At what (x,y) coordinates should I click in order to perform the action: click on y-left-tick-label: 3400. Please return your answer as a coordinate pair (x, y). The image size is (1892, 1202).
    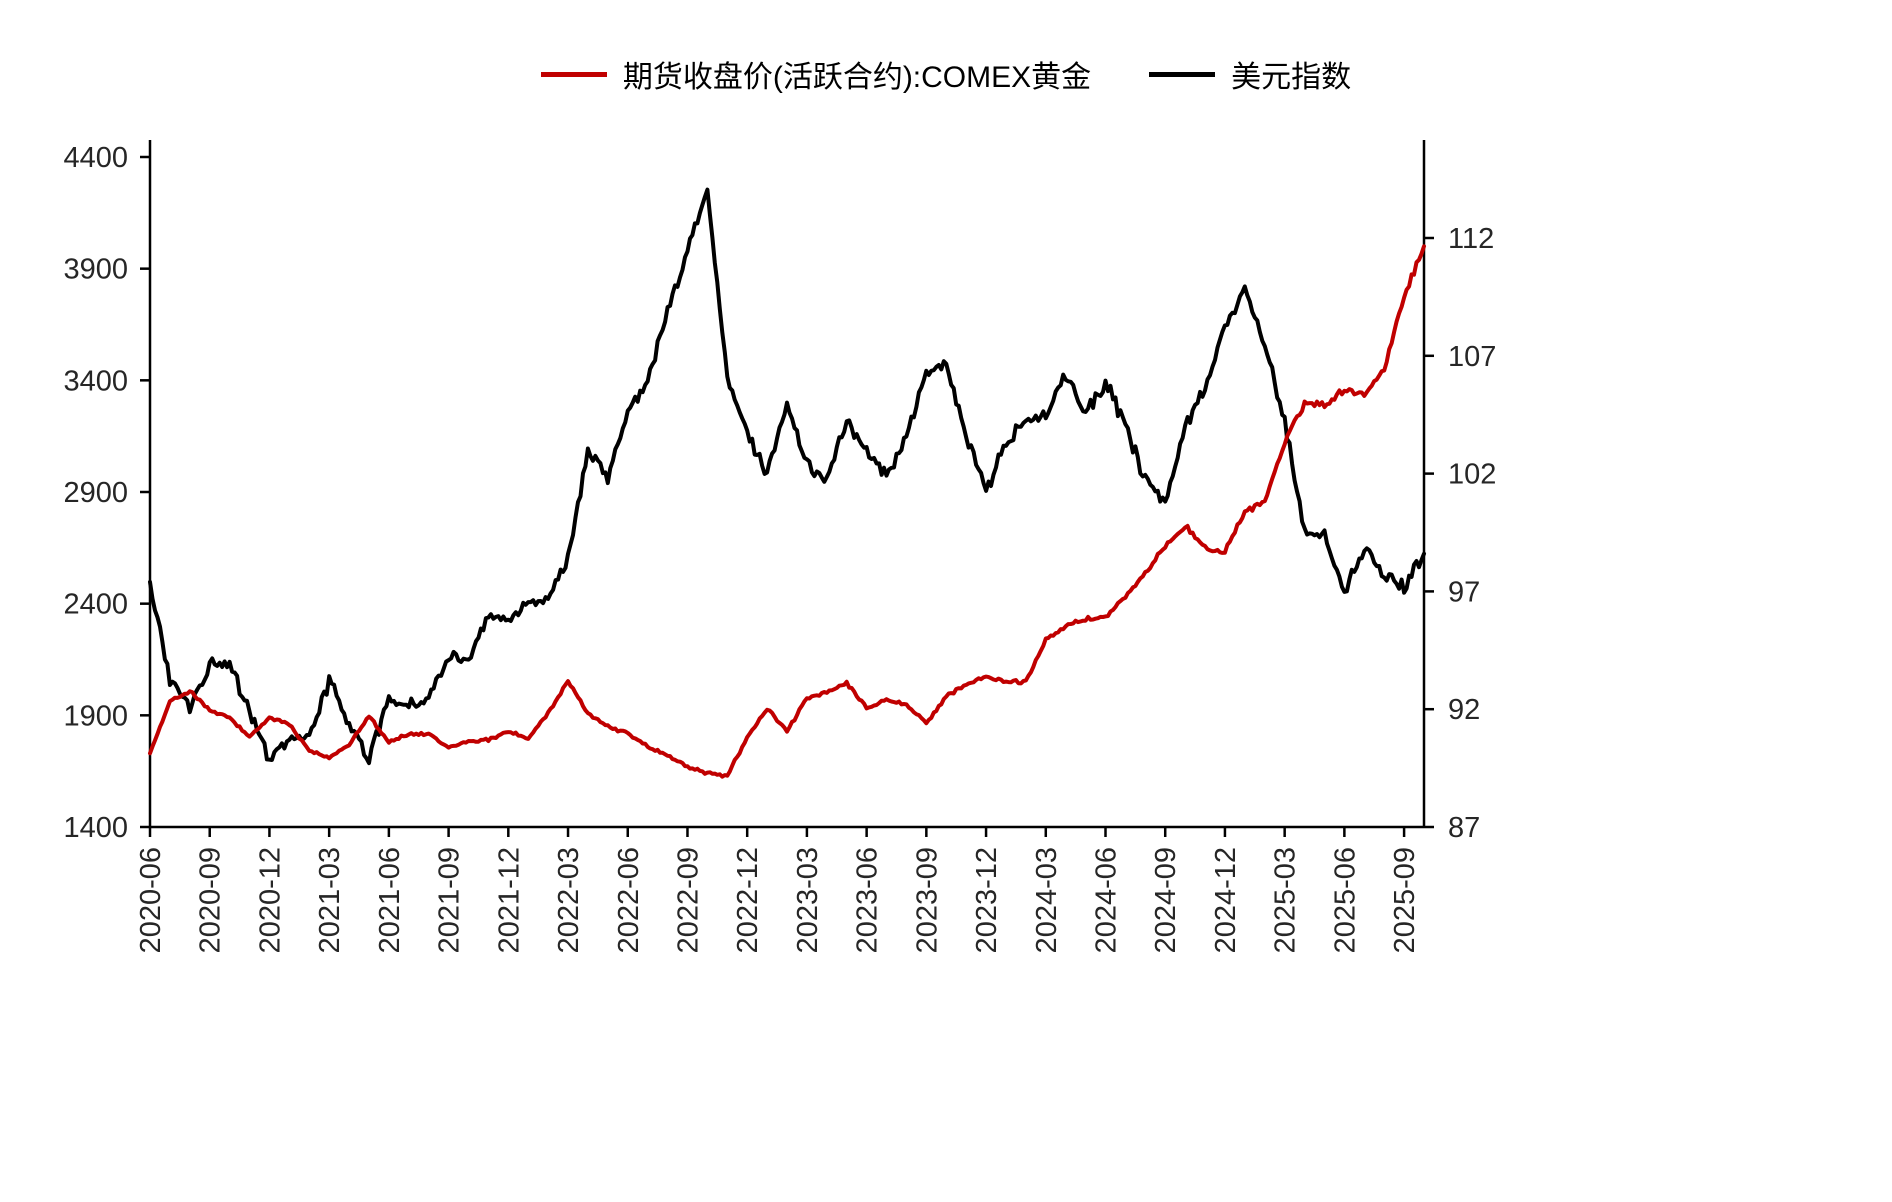
    Looking at the image, I should click on (95, 381).